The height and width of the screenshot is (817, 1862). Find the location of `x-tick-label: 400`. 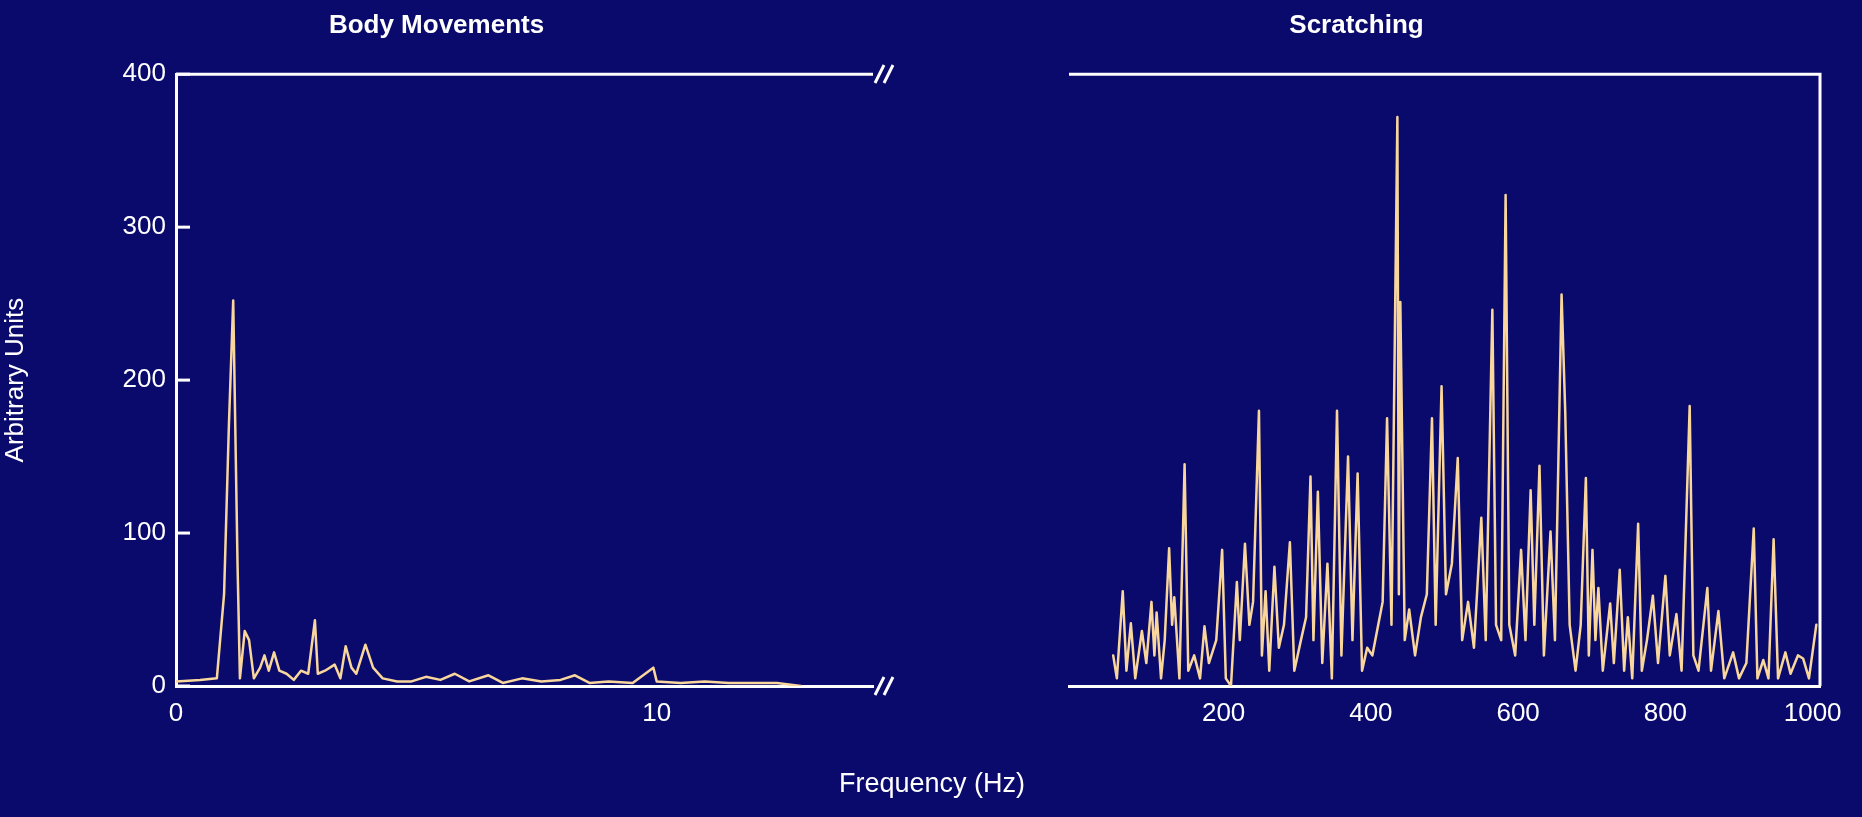

x-tick-label: 400 is located at coordinates (1371, 711).